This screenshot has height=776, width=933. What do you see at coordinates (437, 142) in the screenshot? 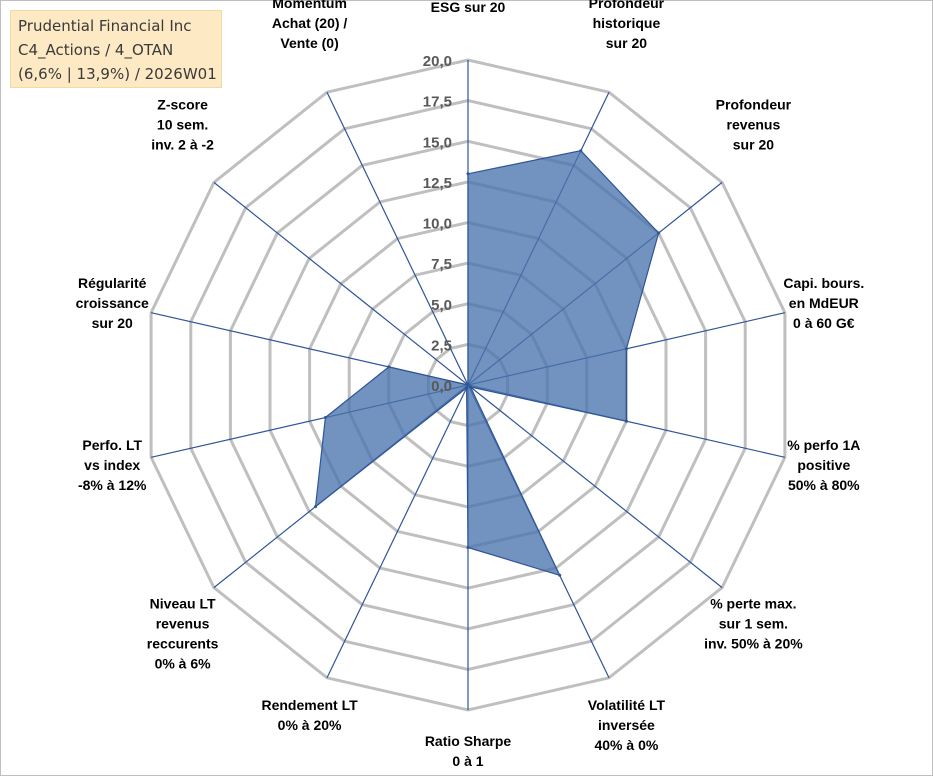
I see `tick-label: 15,0` at bounding box center [437, 142].